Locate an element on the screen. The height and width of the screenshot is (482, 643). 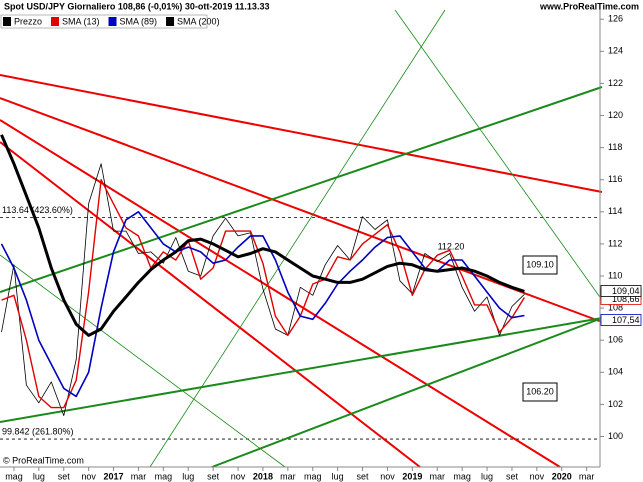
y-tick-label: 102 is located at coordinates (615, 404).